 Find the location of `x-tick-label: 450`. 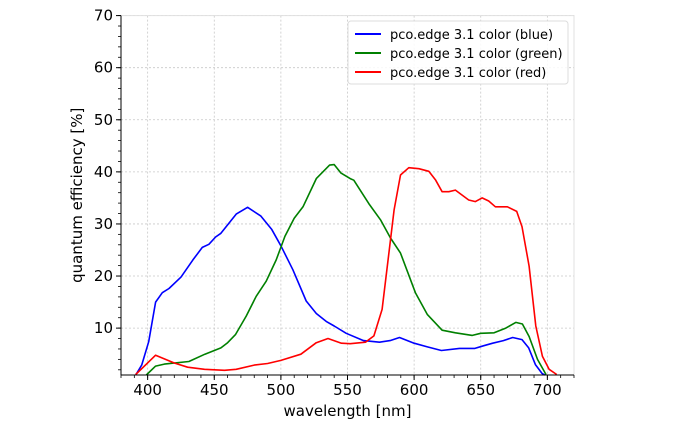

x-tick-label: 450 is located at coordinates (214, 390).